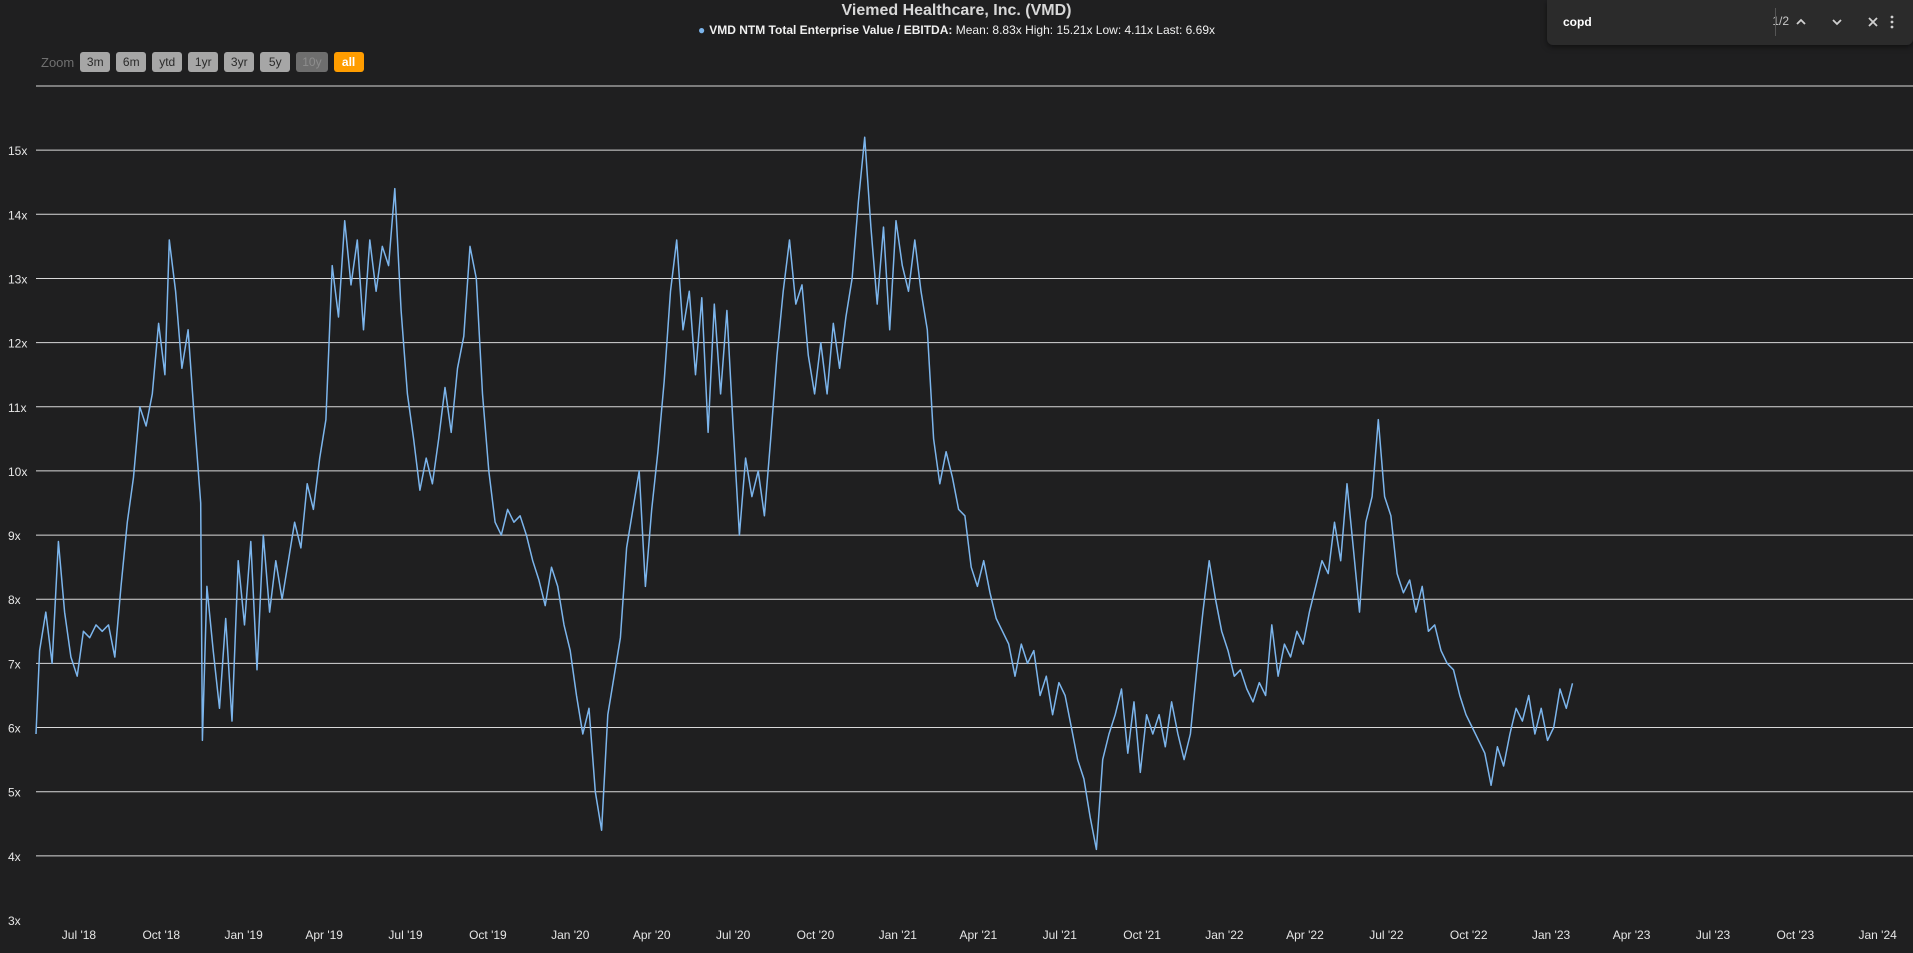 This screenshot has height=953, width=1913. I want to click on x-tick-label: Oct '18, so click(161, 935).